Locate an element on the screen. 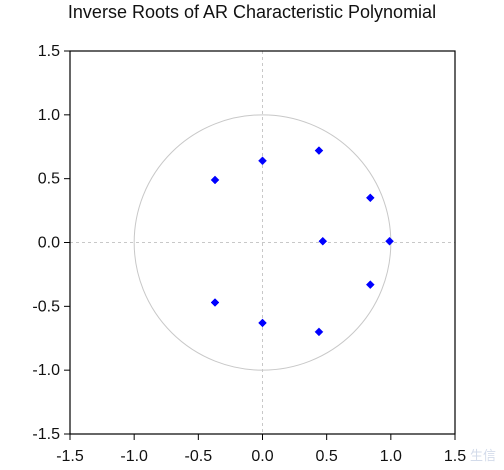  x-tick-label: -0.5 is located at coordinates (199, 456).